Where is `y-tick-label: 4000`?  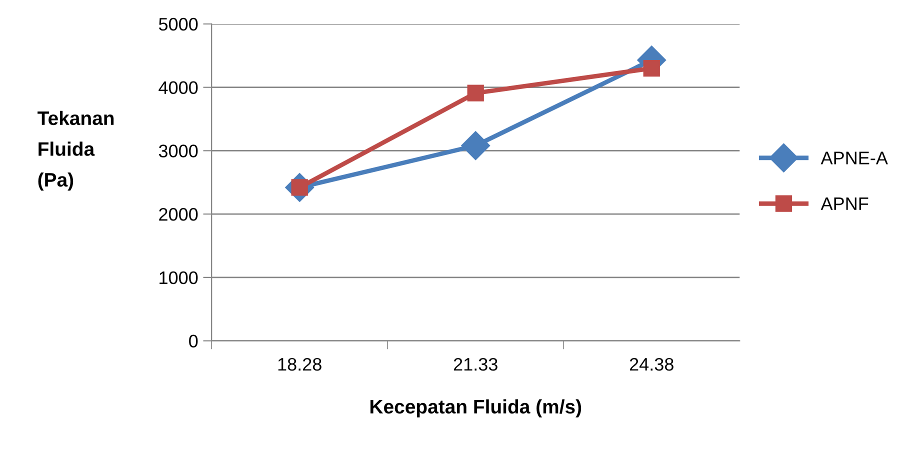 y-tick-label: 4000 is located at coordinates (178, 87).